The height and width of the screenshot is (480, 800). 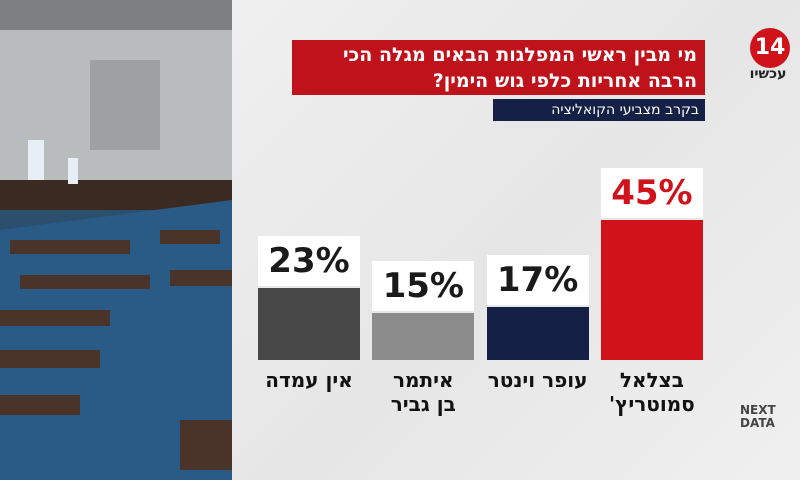 What do you see at coordinates (768, 74) in the screenshot?
I see `logo-name: עכשיו` at bounding box center [768, 74].